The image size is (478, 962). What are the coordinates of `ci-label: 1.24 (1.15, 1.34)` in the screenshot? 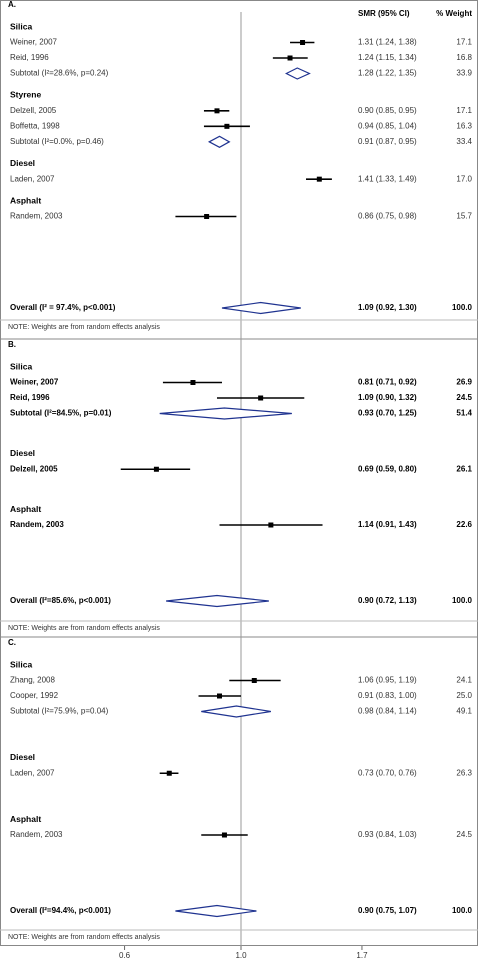 It's located at (387, 57).